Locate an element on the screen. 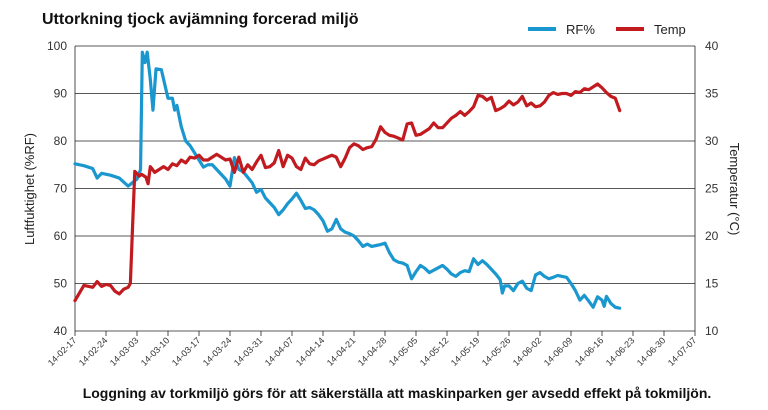 The height and width of the screenshot is (410, 768). y-axis-left-label: Luftfuktighet (%RF) is located at coordinates (29, 189).